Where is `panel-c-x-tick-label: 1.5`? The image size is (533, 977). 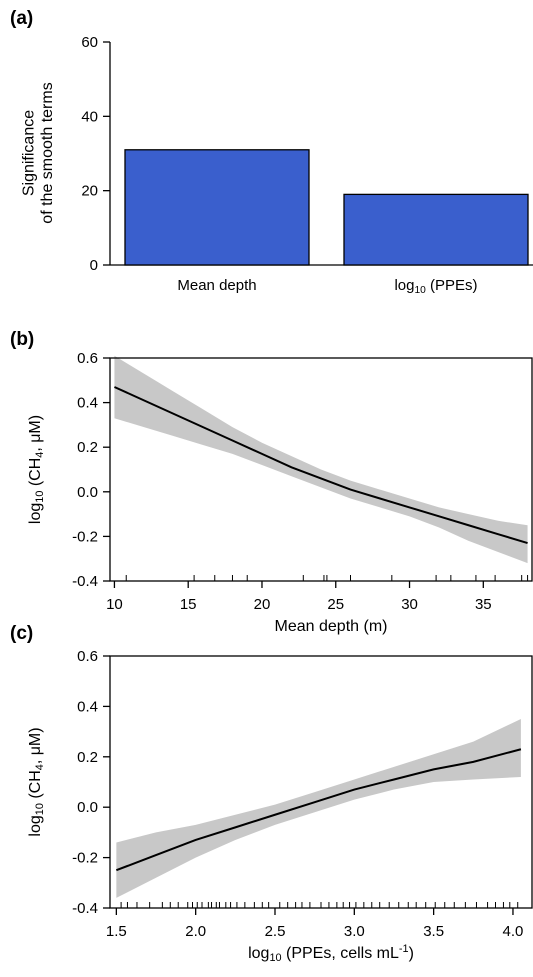 panel-c-x-tick-label: 1.5 is located at coordinates (116, 931).